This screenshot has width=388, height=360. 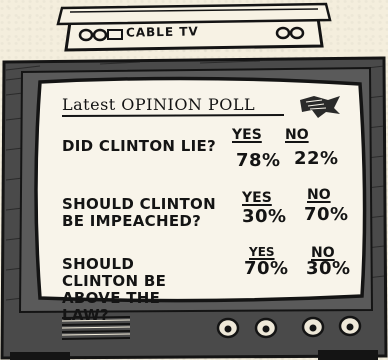 What do you see at coordinates (328, 268) in the screenshot?
I see `no-value: 30%` at bounding box center [328, 268].